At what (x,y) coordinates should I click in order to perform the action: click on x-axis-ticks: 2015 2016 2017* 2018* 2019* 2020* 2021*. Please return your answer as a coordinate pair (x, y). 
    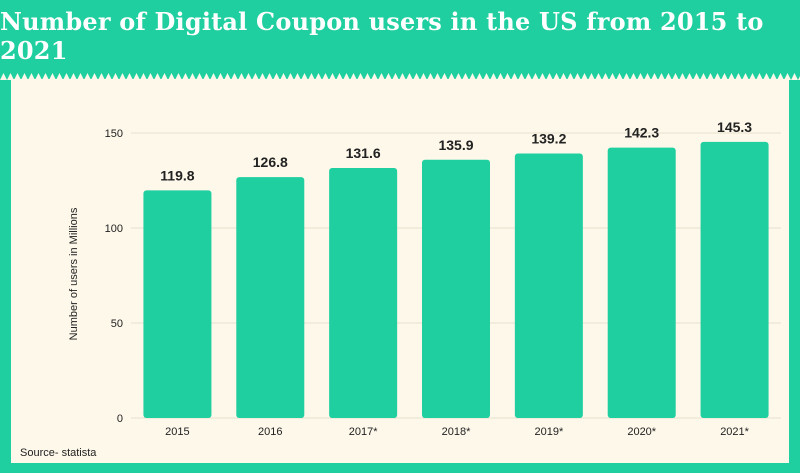
    Looking at the image, I should click on (457, 432).